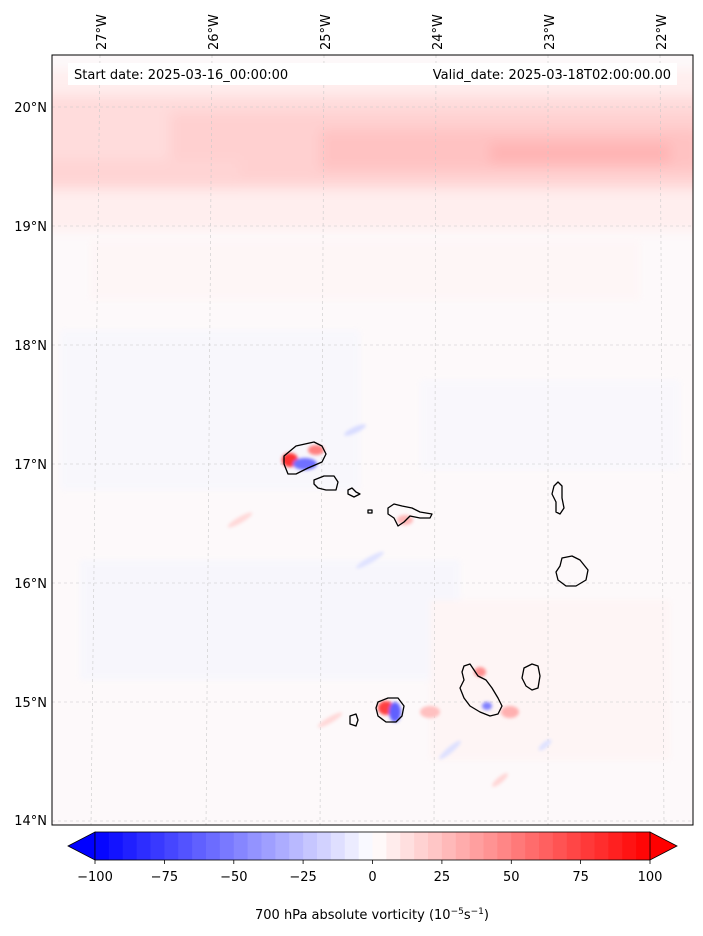 Image resolution: width=703 pixels, height=936 pixels. What do you see at coordinates (558, 498) in the screenshot?
I see `island-sal` at bounding box center [558, 498].